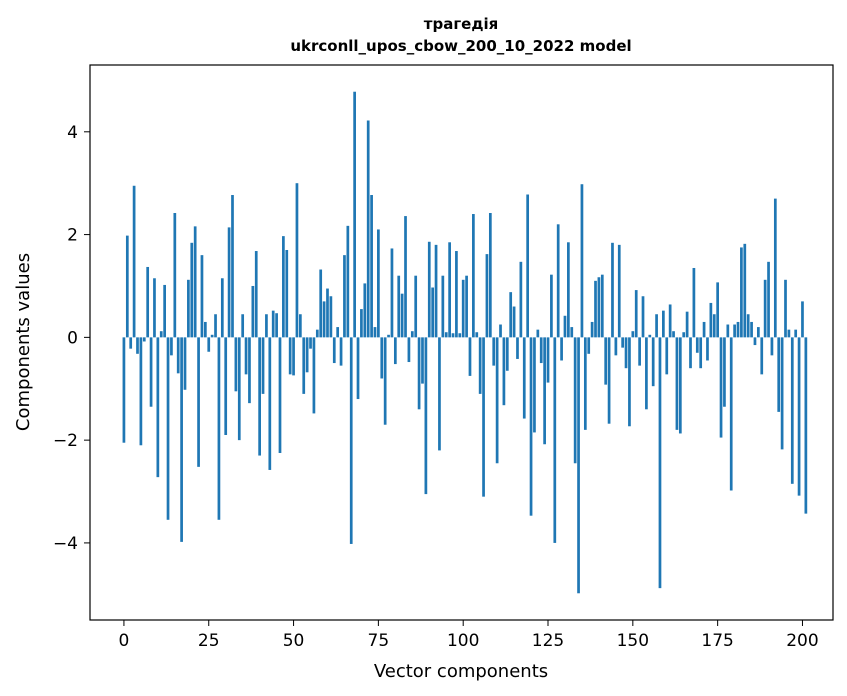  I want to click on x-tick-label: 150, so click(633, 641).